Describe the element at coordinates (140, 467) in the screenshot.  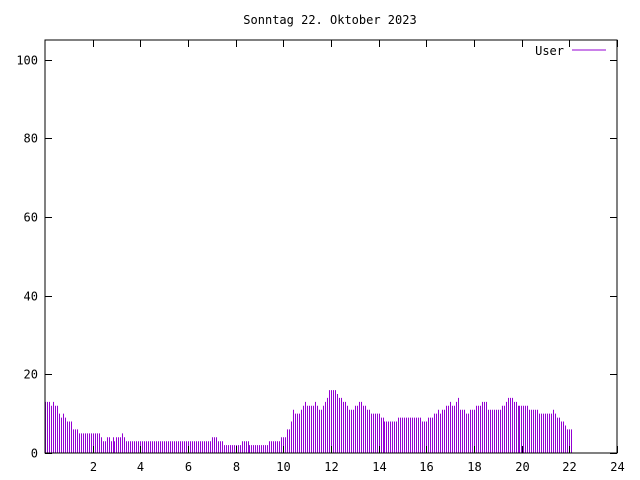
I see `x-tick-label: 4` at that location.